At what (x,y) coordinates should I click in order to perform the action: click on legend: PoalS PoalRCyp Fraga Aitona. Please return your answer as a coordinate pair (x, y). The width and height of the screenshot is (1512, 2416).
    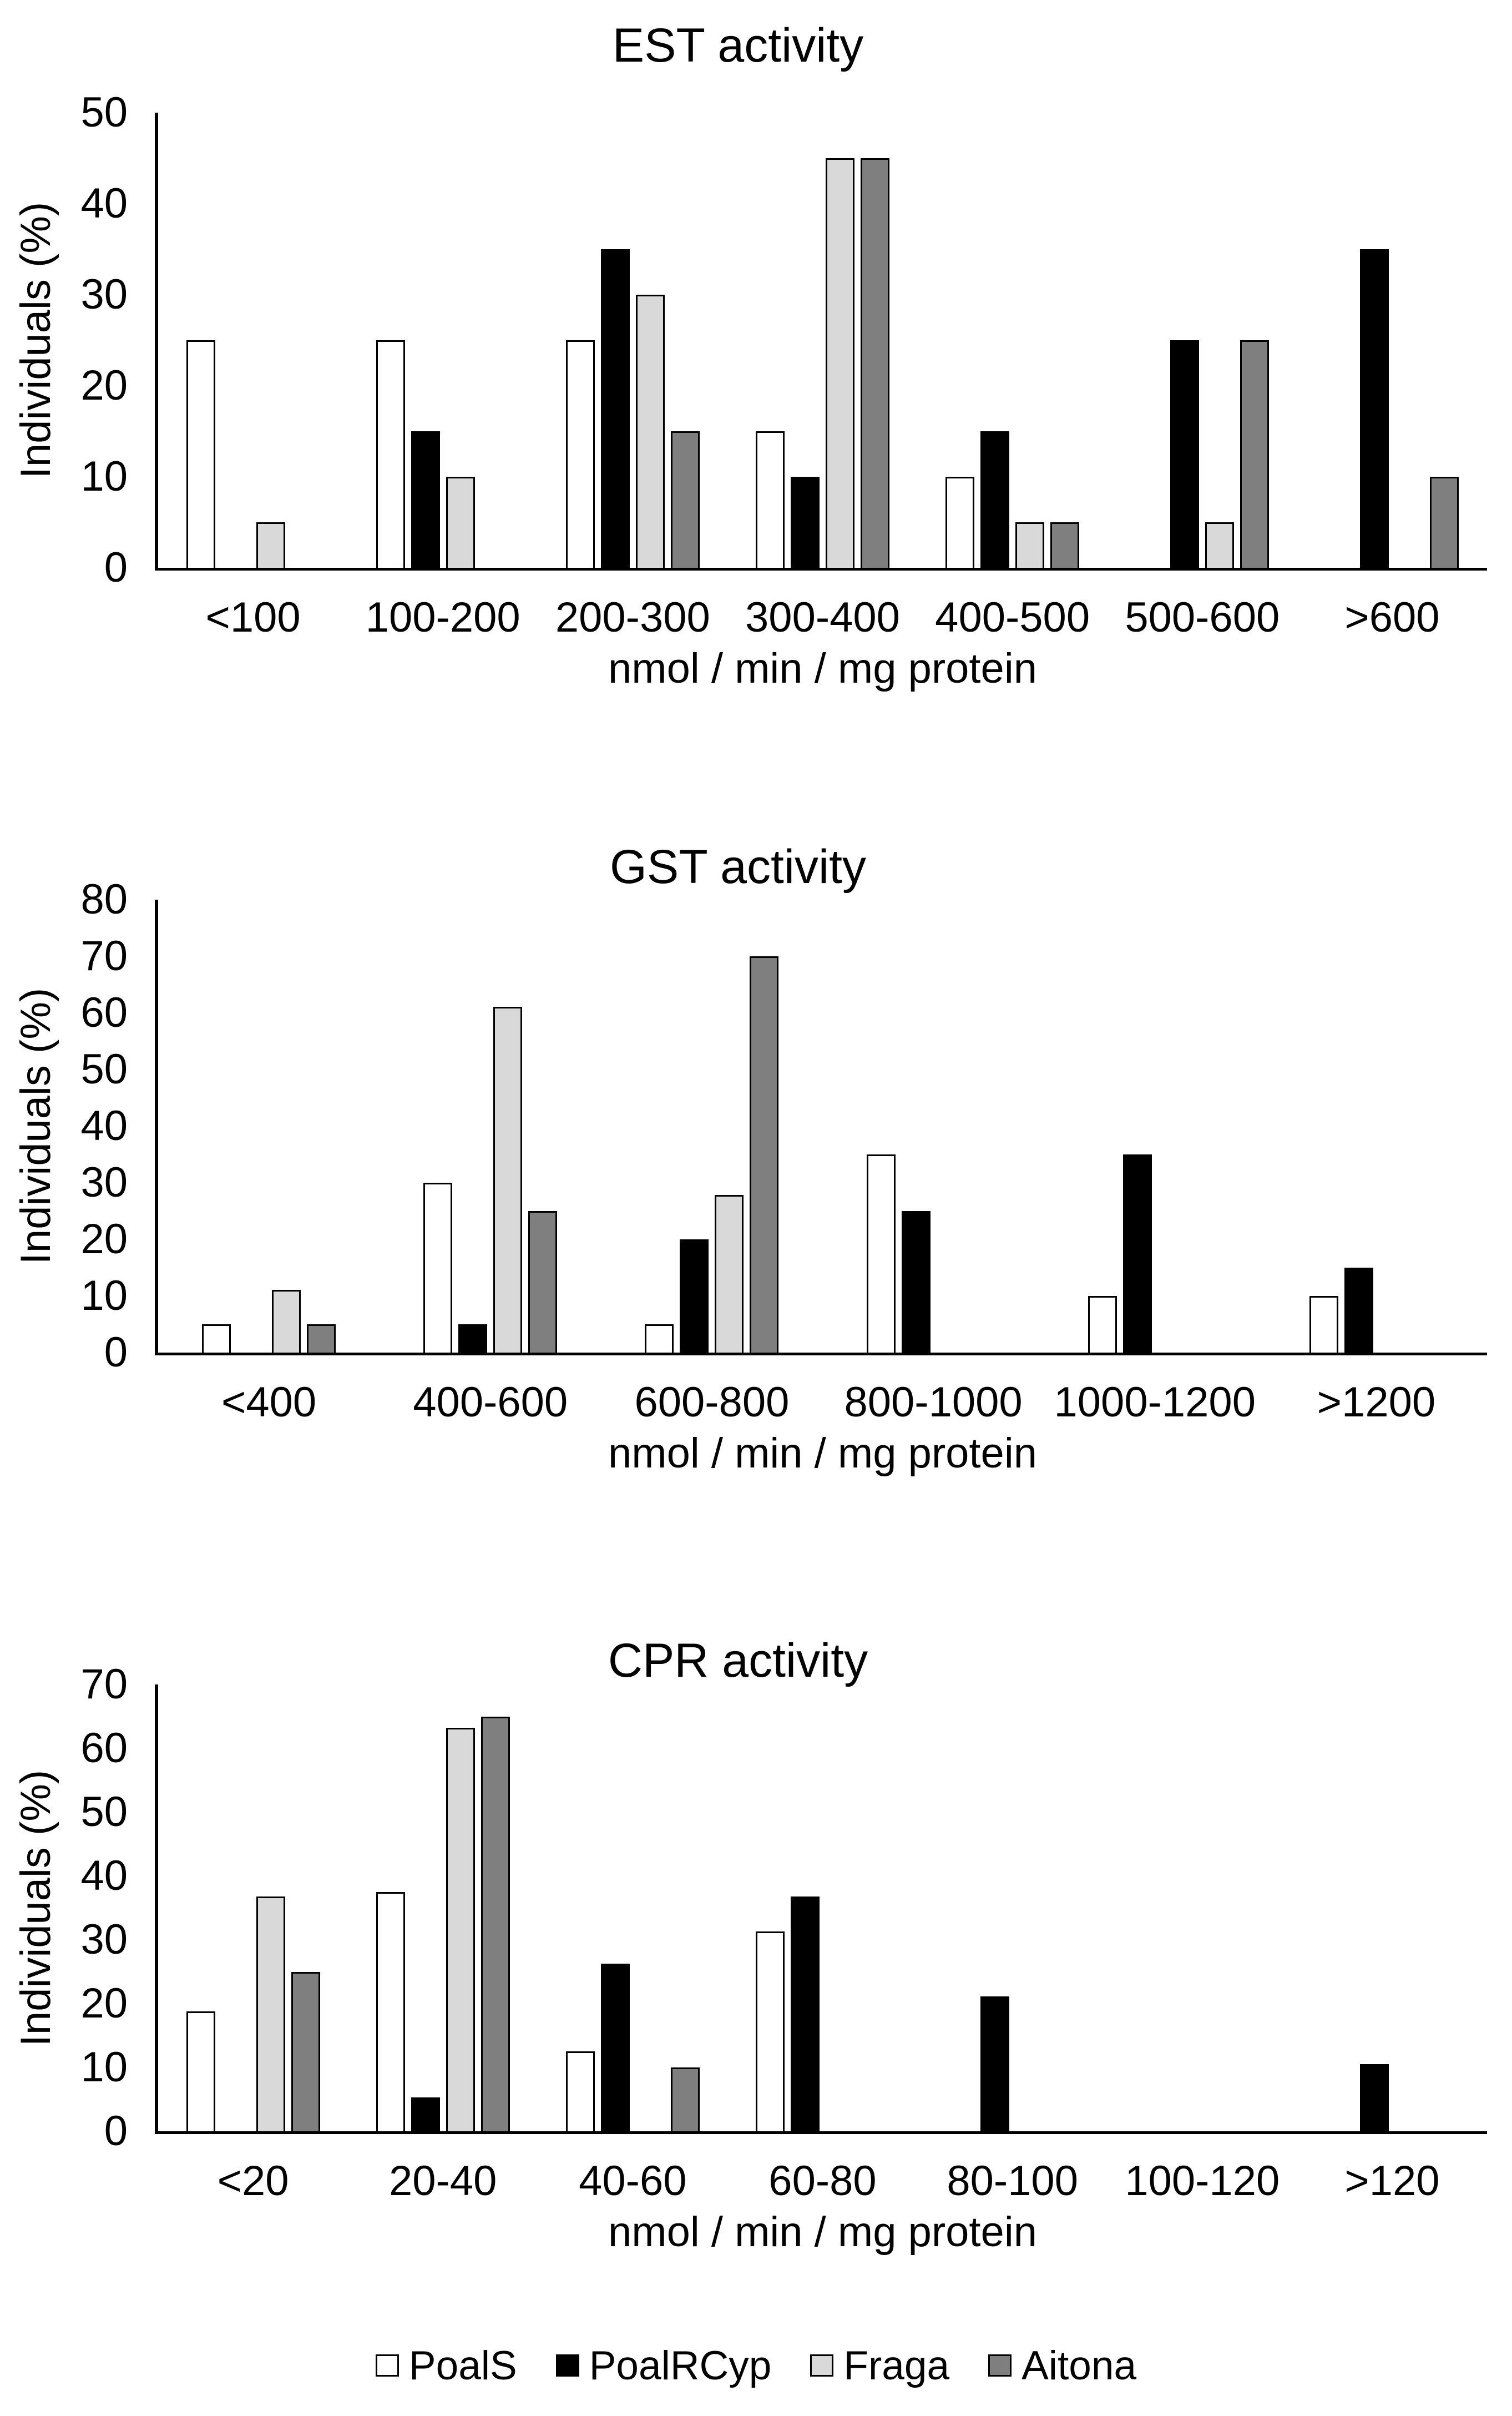
    Looking at the image, I should click on (756, 2365).